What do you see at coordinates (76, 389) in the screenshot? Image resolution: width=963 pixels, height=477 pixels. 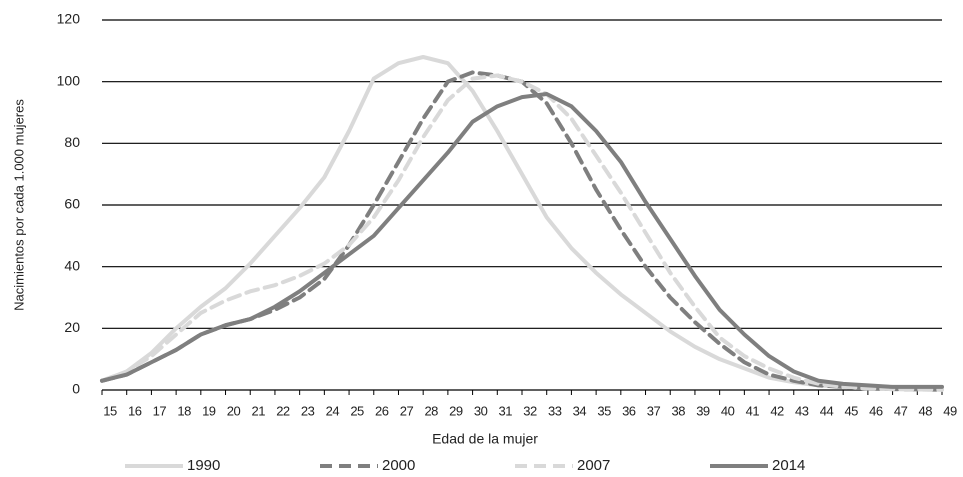 I see `y-tick-label: 0` at bounding box center [76, 389].